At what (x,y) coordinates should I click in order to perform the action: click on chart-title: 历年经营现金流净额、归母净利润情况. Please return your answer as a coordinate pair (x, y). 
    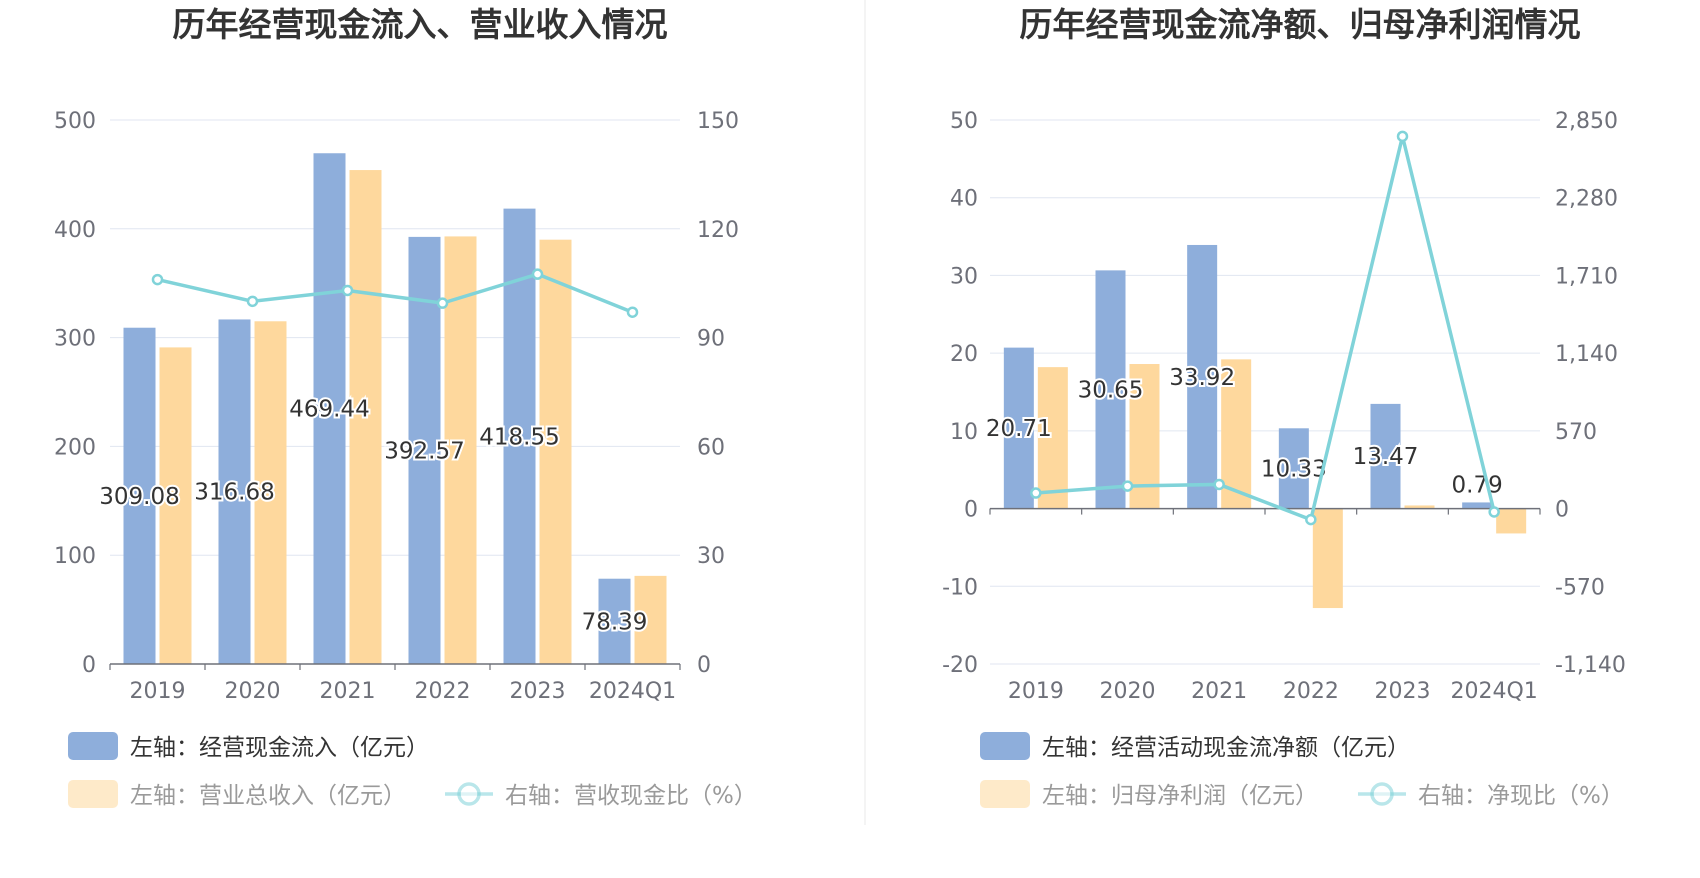
    Looking at the image, I should click on (1300, 24).